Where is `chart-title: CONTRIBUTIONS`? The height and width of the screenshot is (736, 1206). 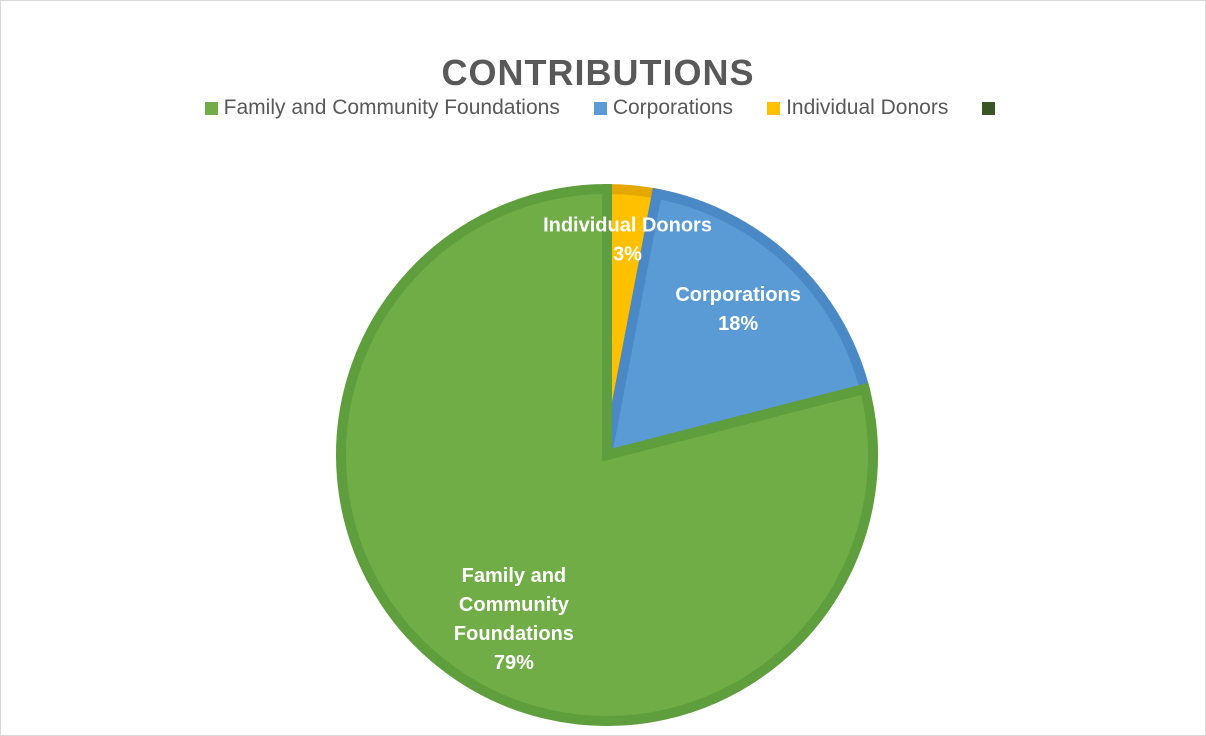 chart-title: CONTRIBUTIONS is located at coordinates (598, 72).